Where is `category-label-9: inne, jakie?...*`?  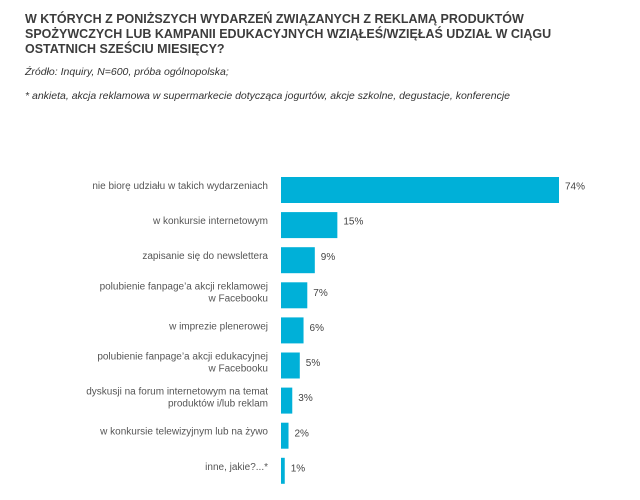
category-label-9: inne, jakie?...* is located at coordinates (236, 467).